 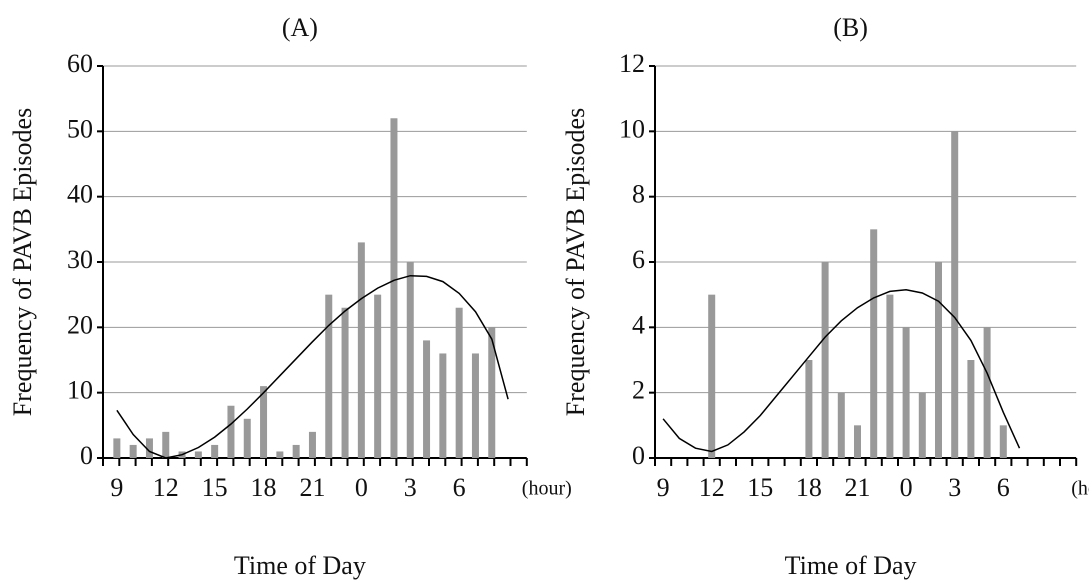 What do you see at coordinates (80, 324) in the screenshot?
I see `y-tick-label: 20` at bounding box center [80, 324].